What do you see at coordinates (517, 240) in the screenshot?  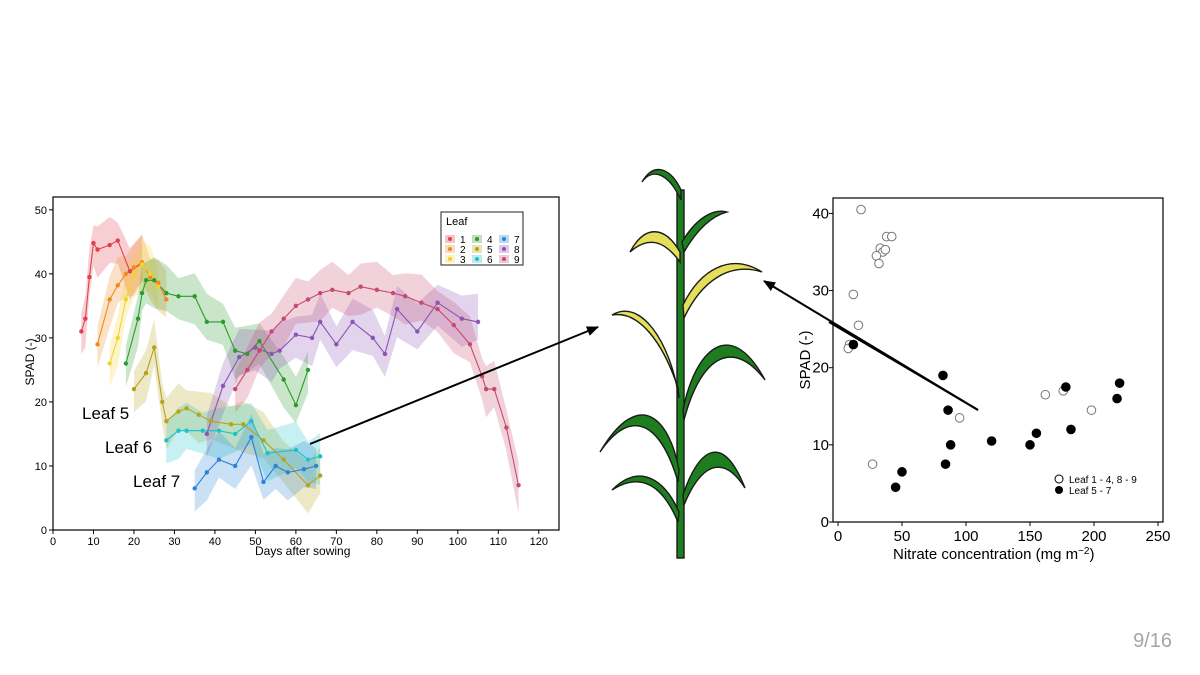 I see `chart1-legend-label-7: 7` at bounding box center [517, 240].